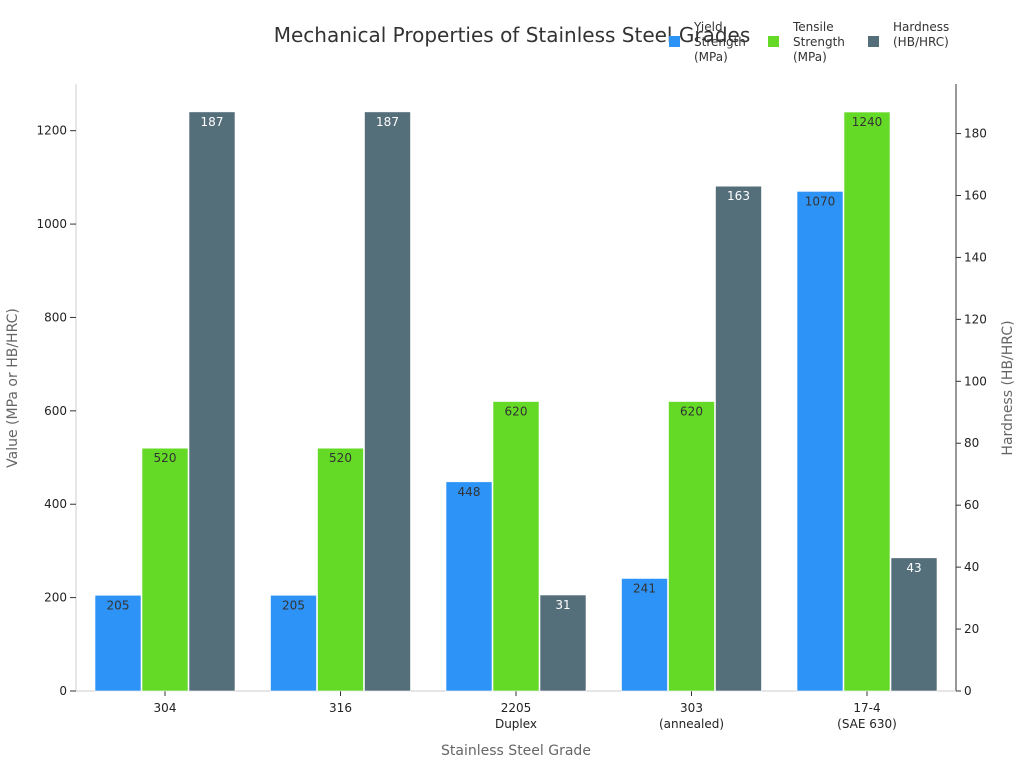 The image size is (1024, 768). Describe the element at coordinates (975, 257) in the screenshot. I see `y2-tick-label: 140` at that location.